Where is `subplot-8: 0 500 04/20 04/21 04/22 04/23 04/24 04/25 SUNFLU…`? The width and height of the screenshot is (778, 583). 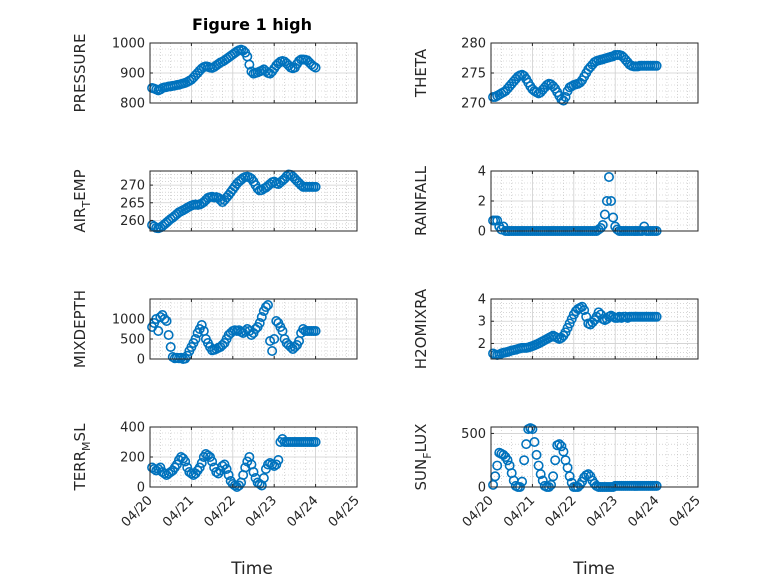 subplot-8: 0 500 04/20 04/21 04/22 04/23 04/24 04/25 SUNFLU… is located at coordinates (558, 476).